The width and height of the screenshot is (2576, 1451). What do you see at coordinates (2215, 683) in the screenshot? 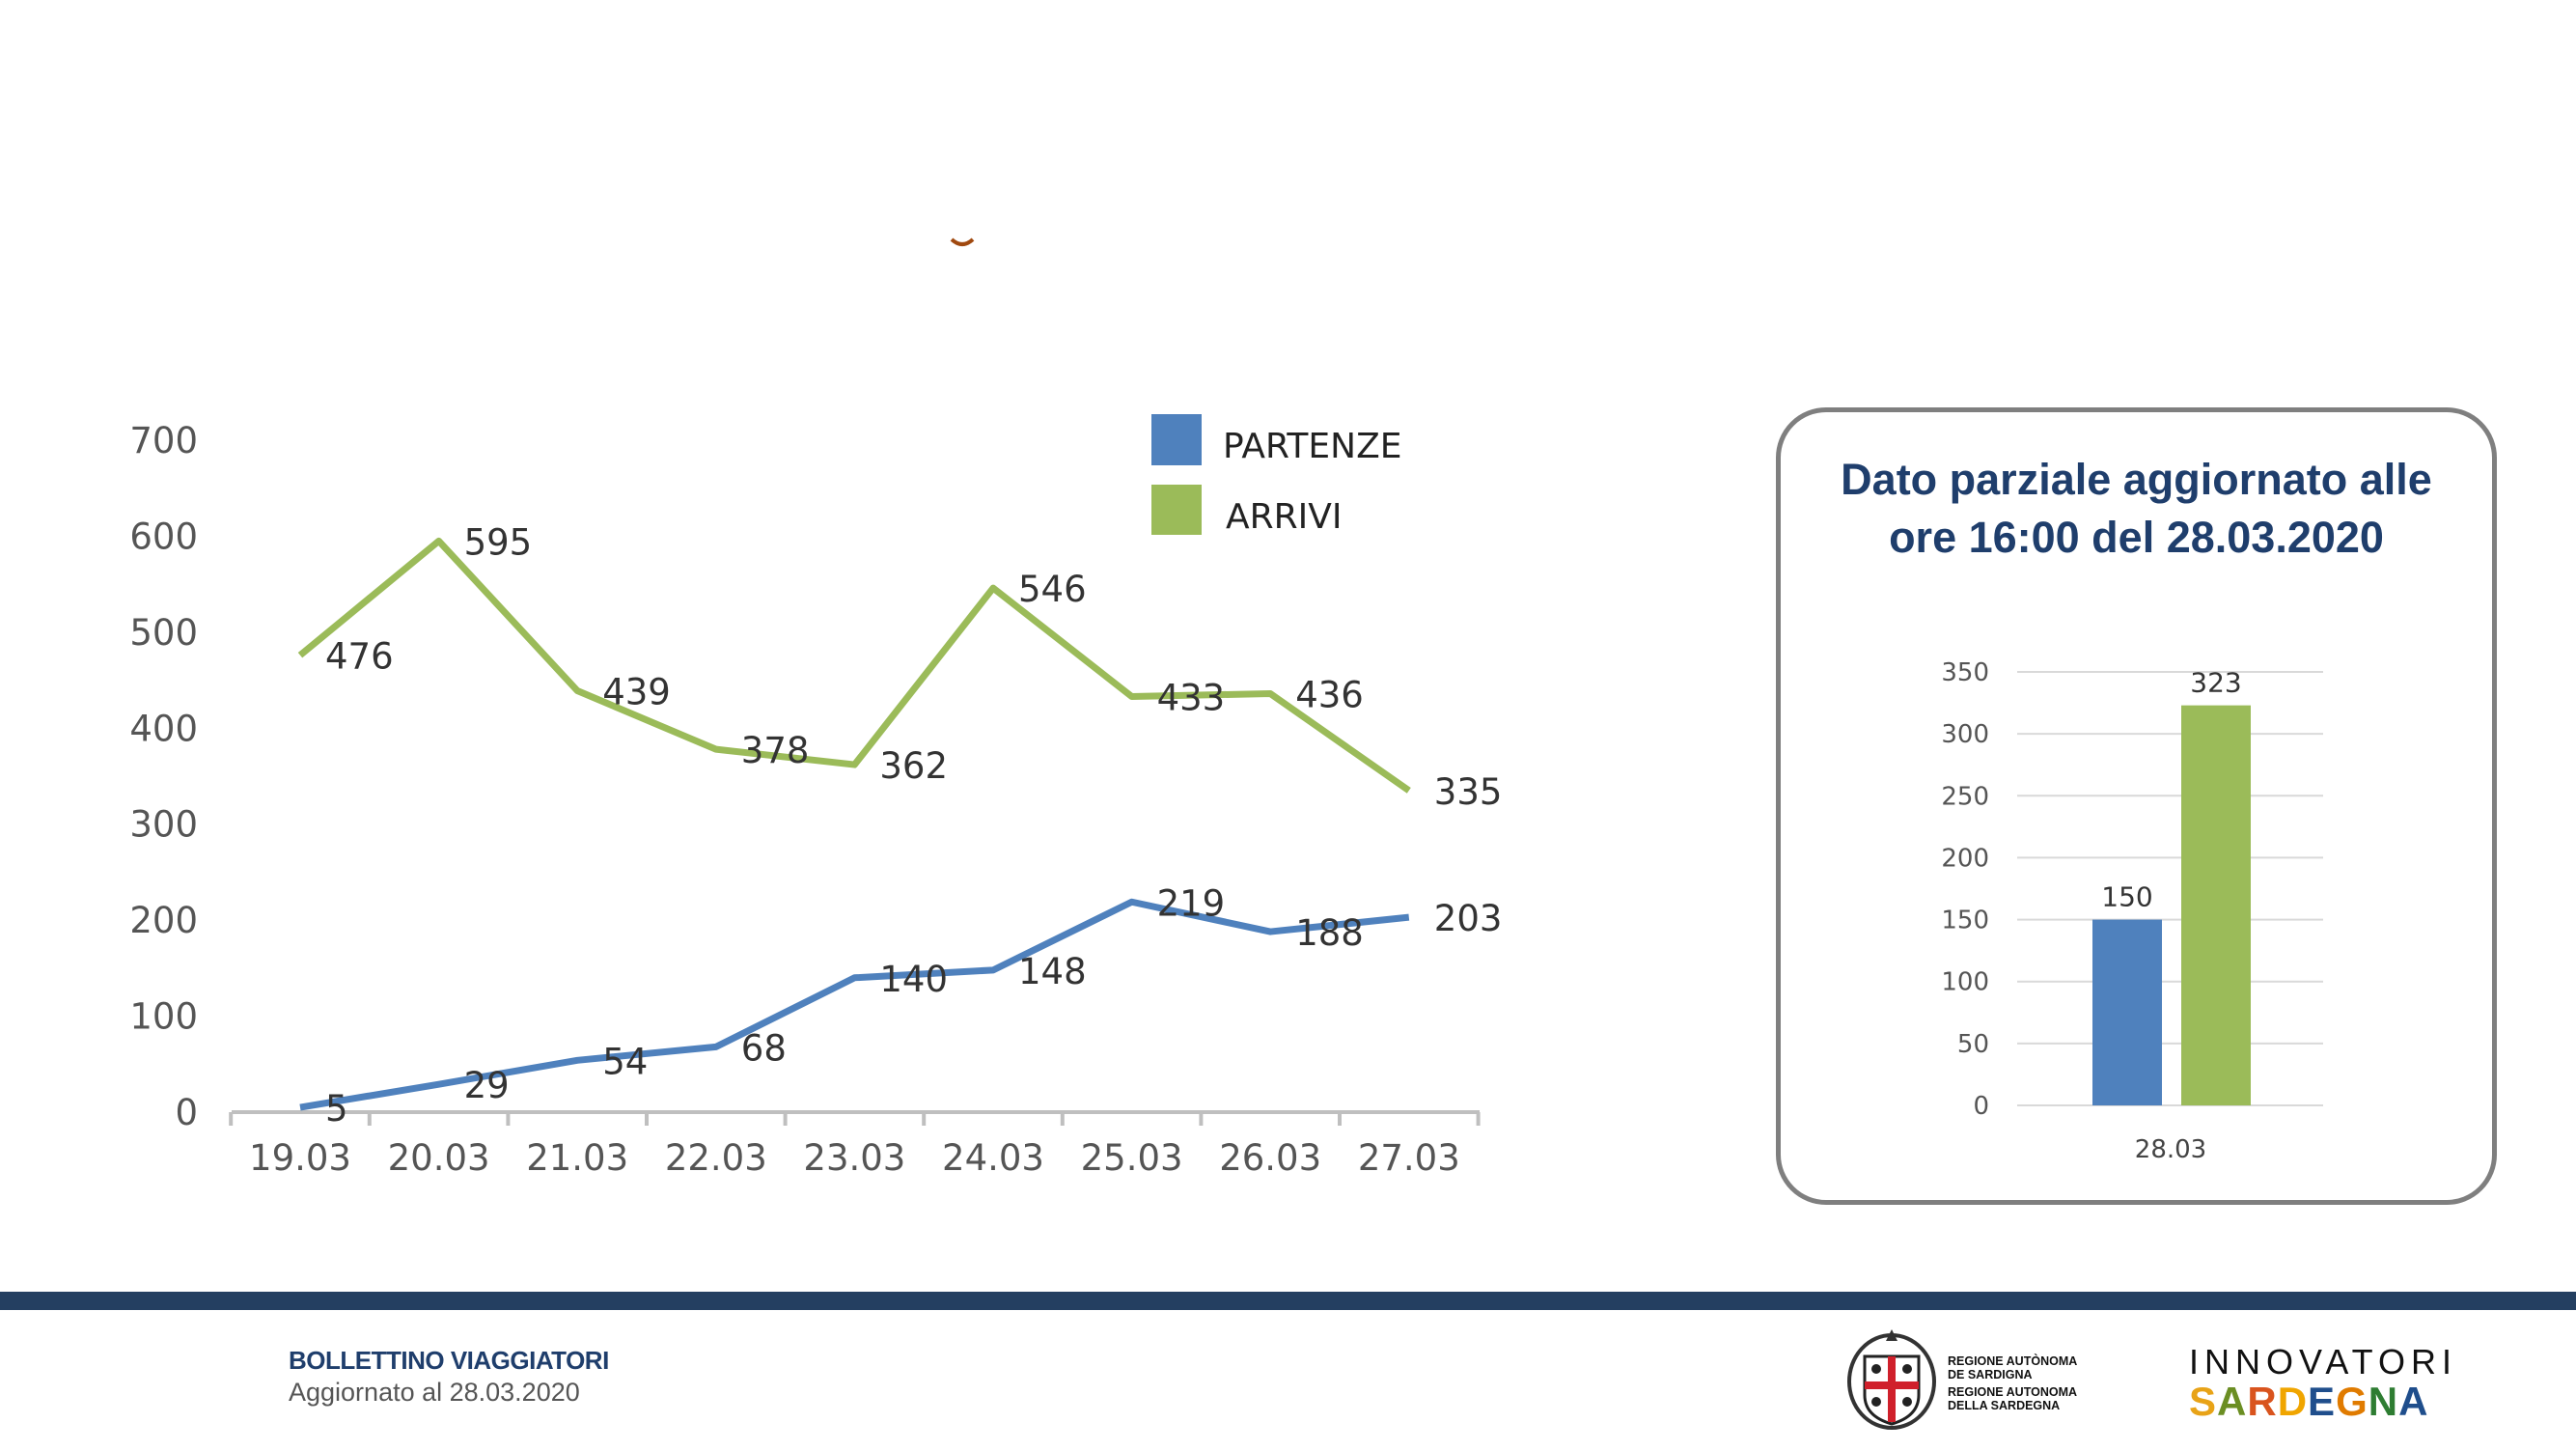
I see `bar-data-label: 323` at bounding box center [2215, 683].